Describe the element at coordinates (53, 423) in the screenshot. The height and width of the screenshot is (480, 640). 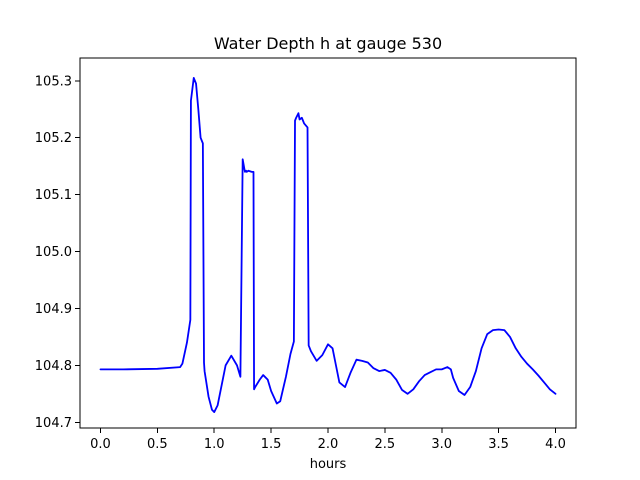
I see `y-tick-label: 104.7` at that location.